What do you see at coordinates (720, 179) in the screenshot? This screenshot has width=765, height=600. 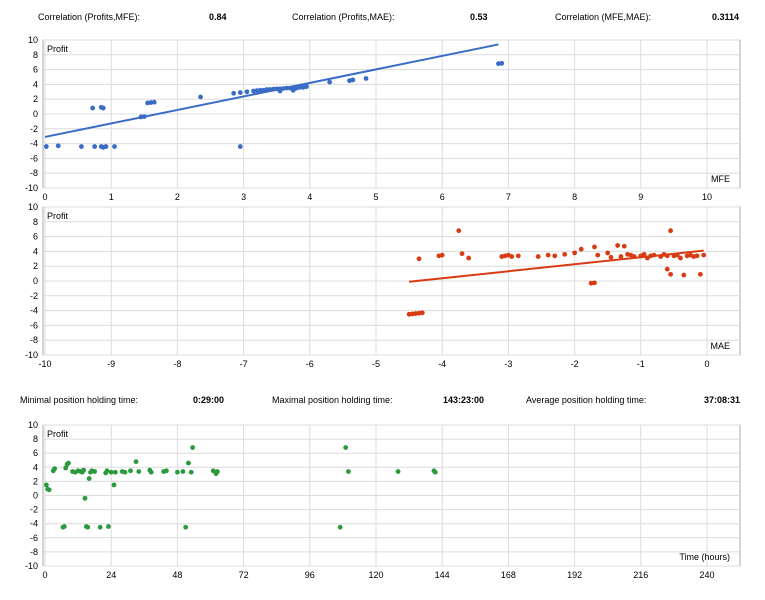 I see `x-axis-title: MFE` at bounding box center [720, 179].